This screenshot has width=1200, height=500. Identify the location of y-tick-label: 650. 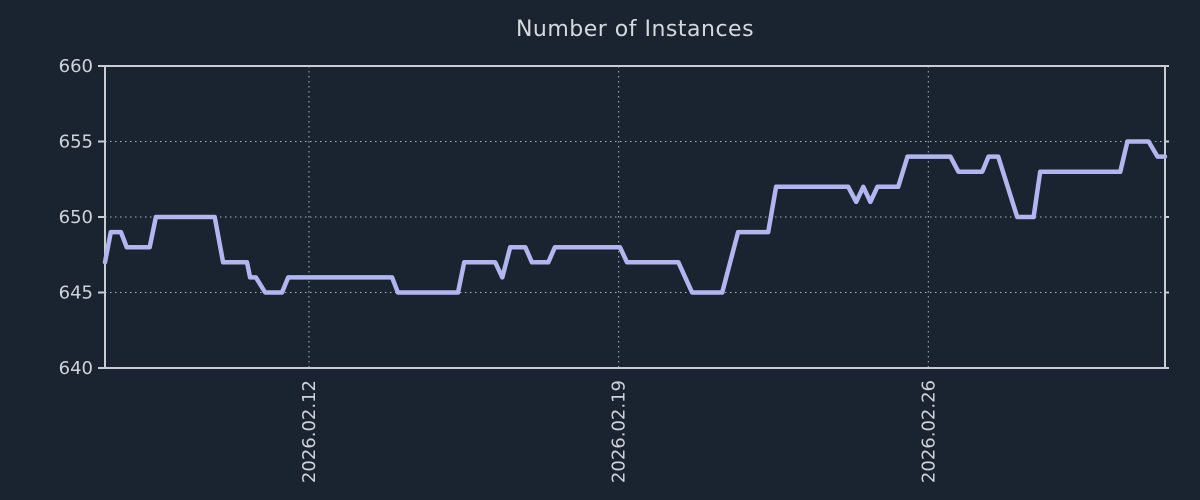
(76, 217).